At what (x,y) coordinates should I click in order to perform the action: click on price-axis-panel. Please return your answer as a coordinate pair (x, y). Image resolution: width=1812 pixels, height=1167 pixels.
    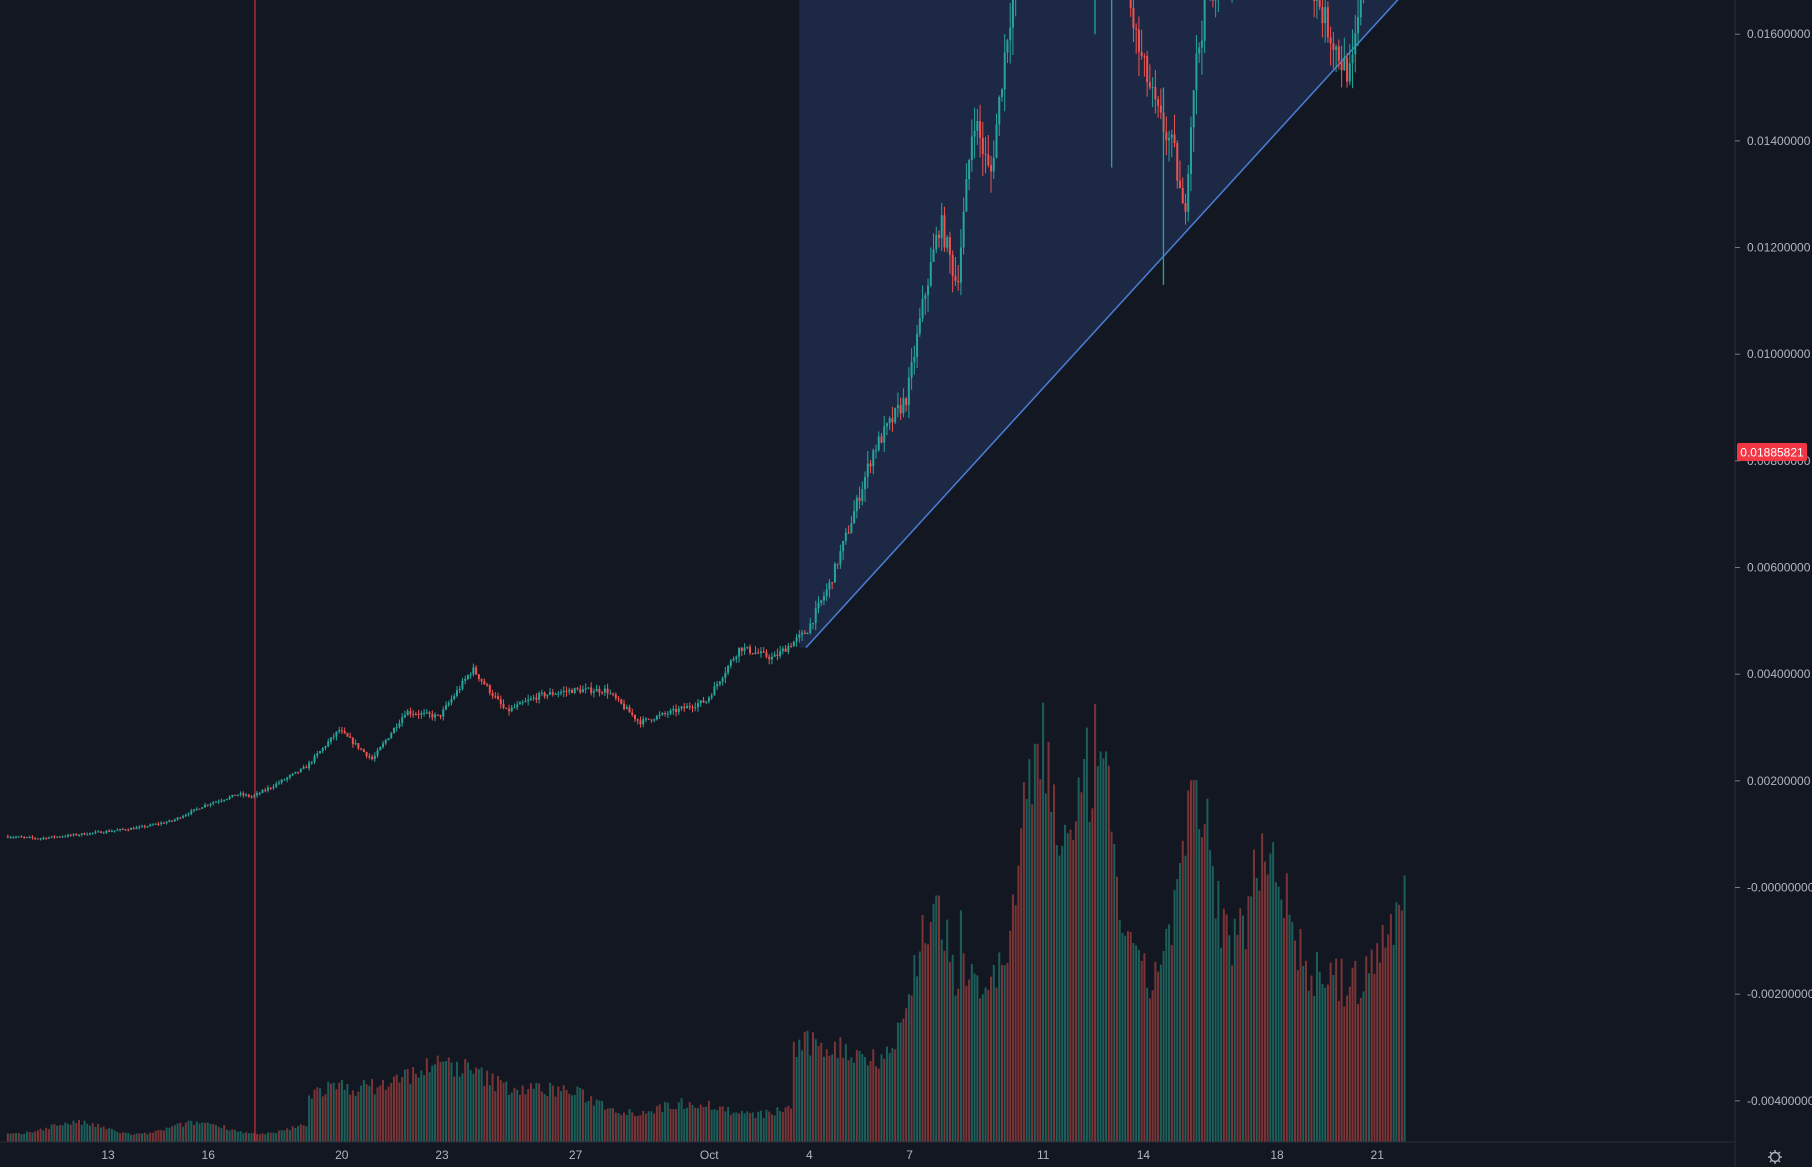
    Looking at the image, I should click on (1773, 583).